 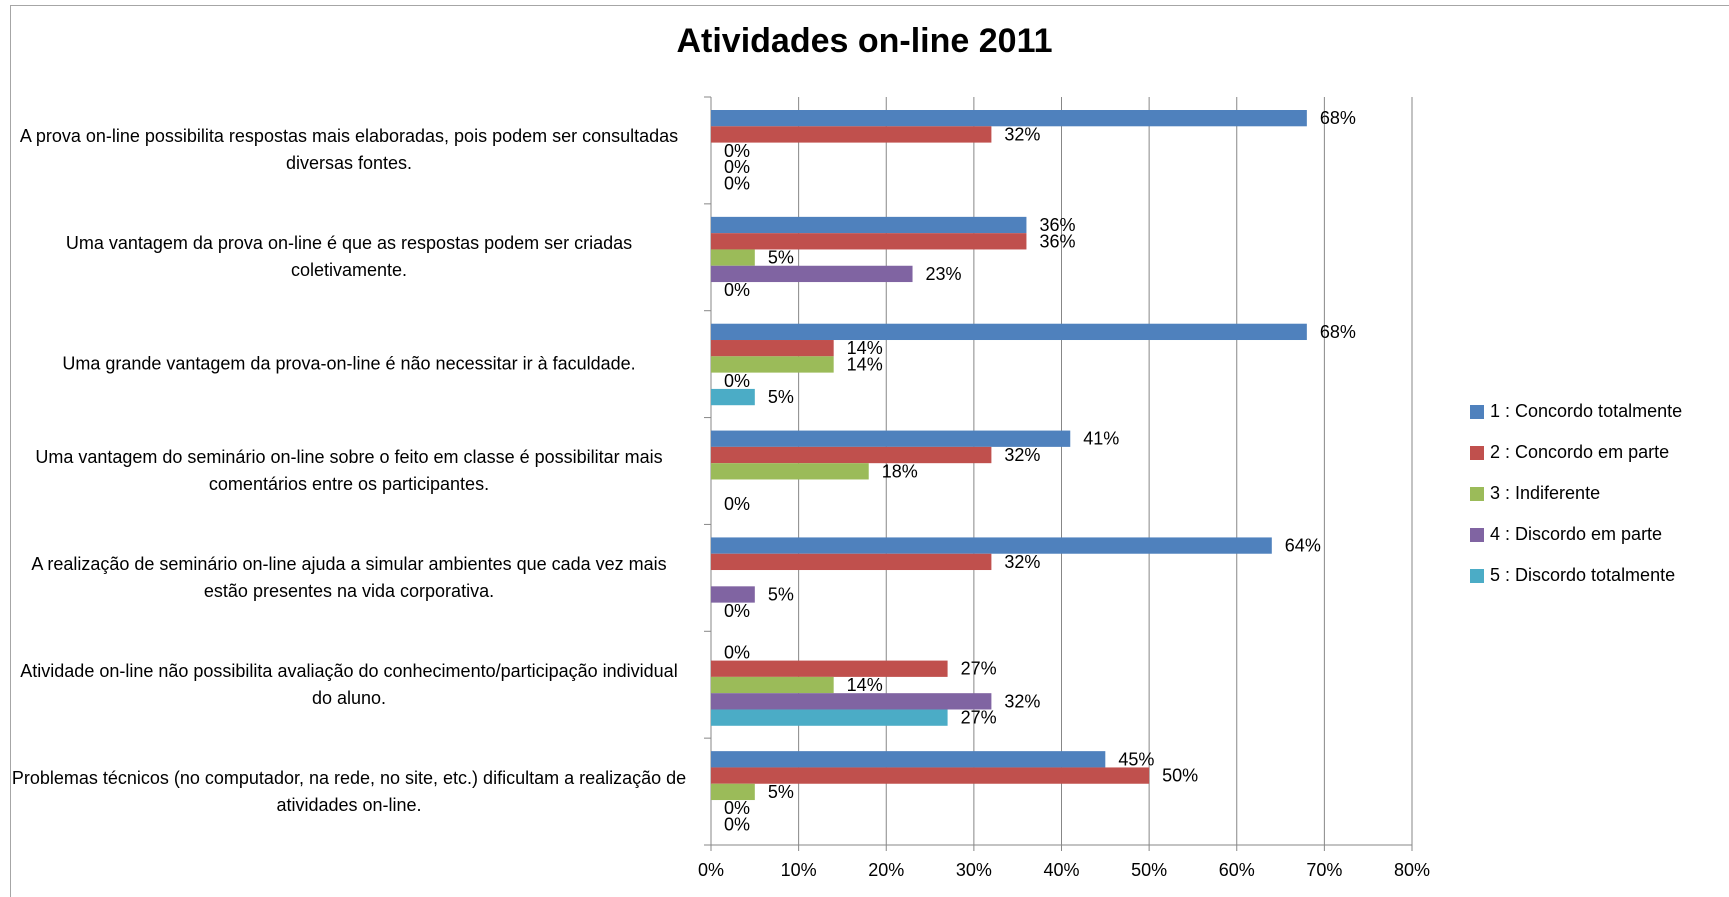 What do you see at coordinates (1149, 870) in the screenshot?
I see `x-tick-label: 50%` at bounding box center [1149, 870].